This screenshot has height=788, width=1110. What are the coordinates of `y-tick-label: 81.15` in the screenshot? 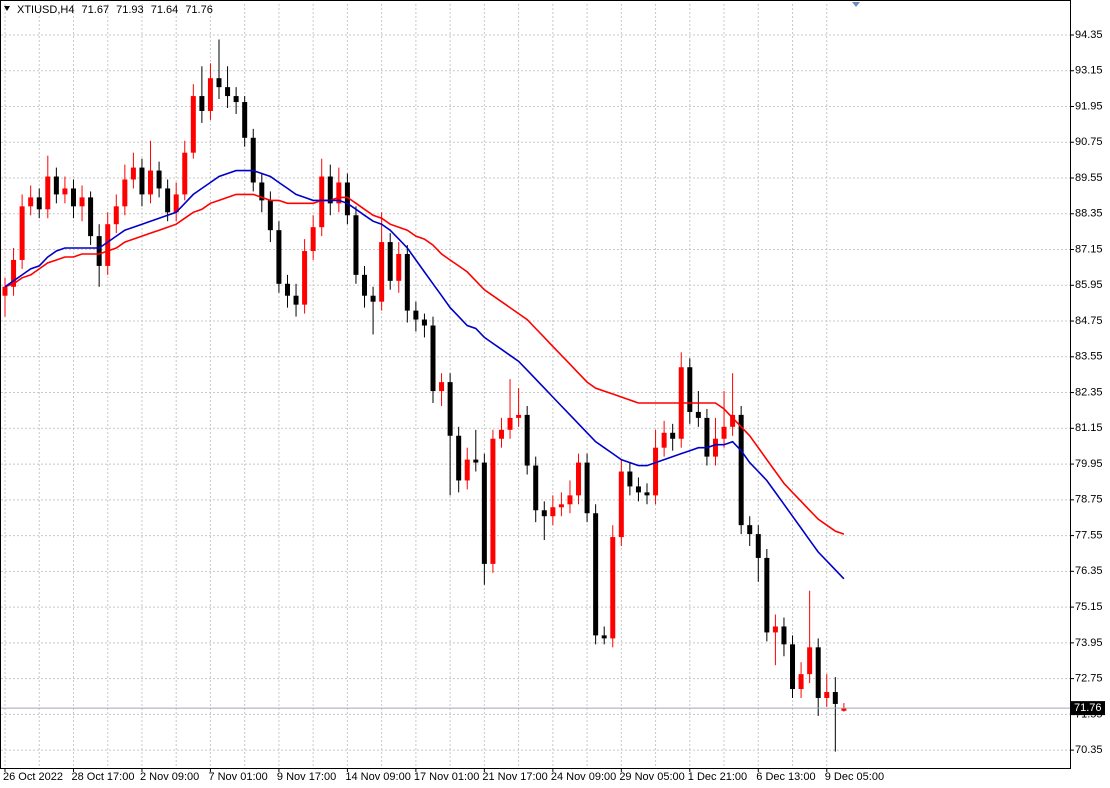 It's located at (1089, 428).